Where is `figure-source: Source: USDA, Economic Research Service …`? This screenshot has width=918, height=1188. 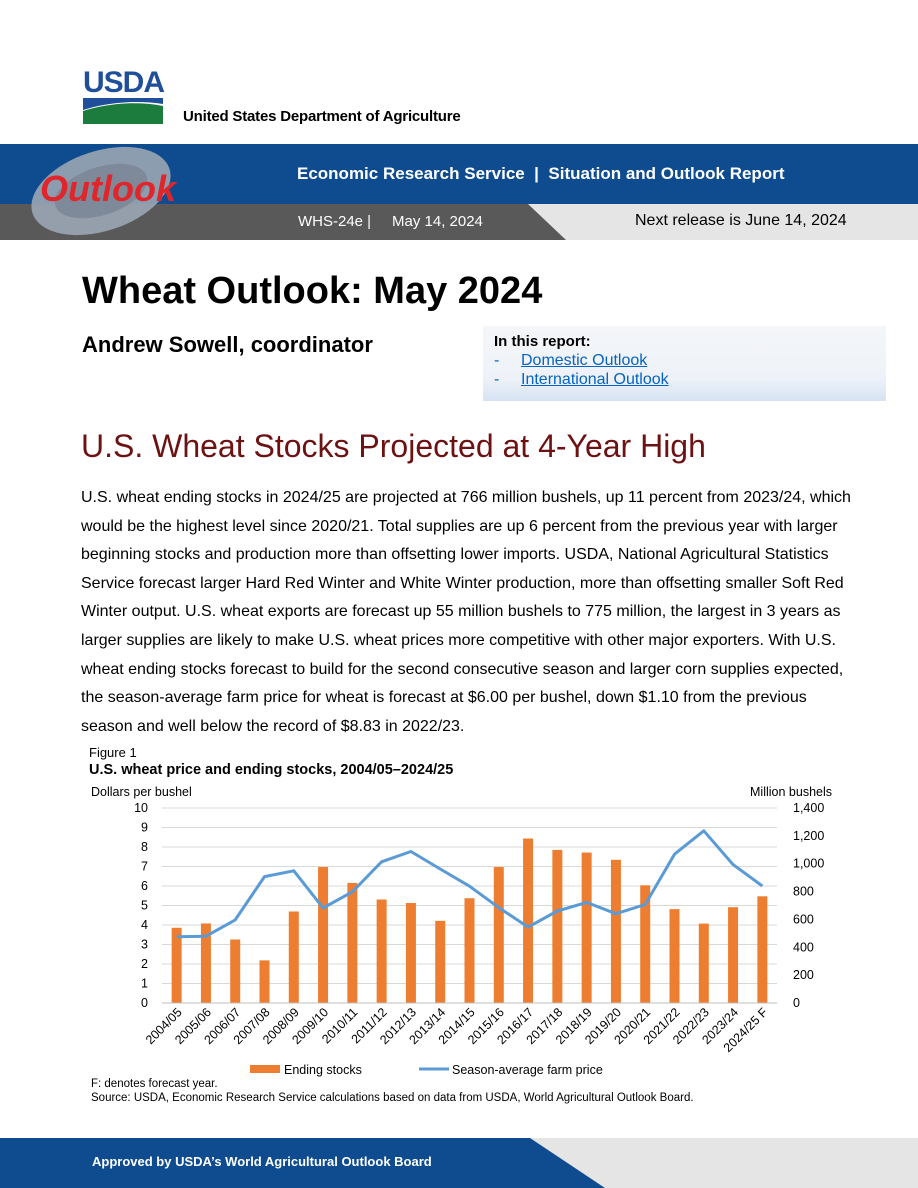
figure-source: Source: USDA, Economic Research Service … is located at coordinates (392, 1098).